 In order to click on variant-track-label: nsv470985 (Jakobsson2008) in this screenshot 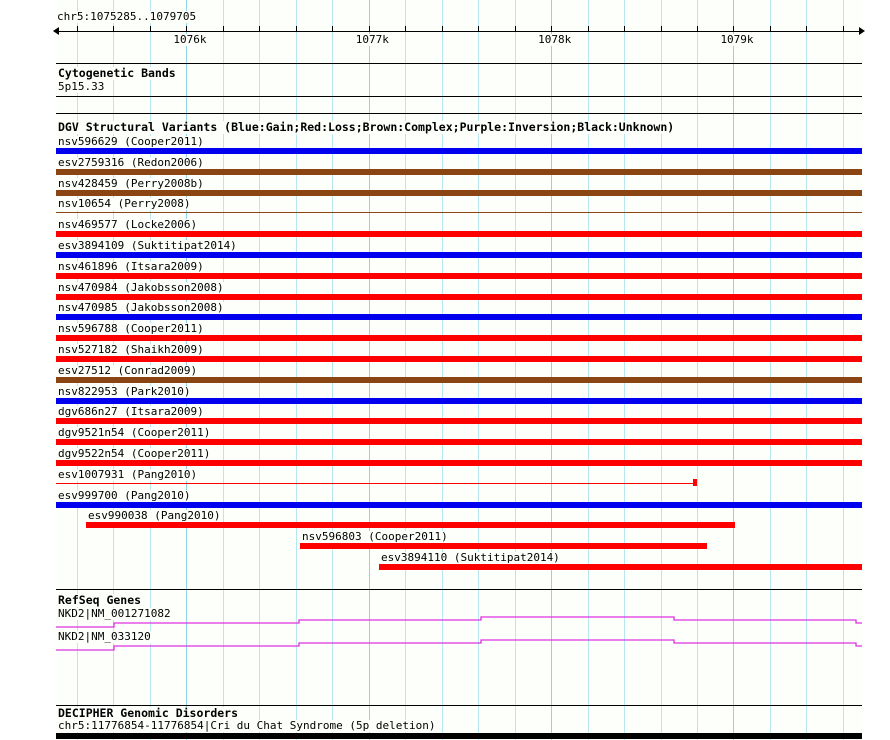, I will do `click(141, 308)`.